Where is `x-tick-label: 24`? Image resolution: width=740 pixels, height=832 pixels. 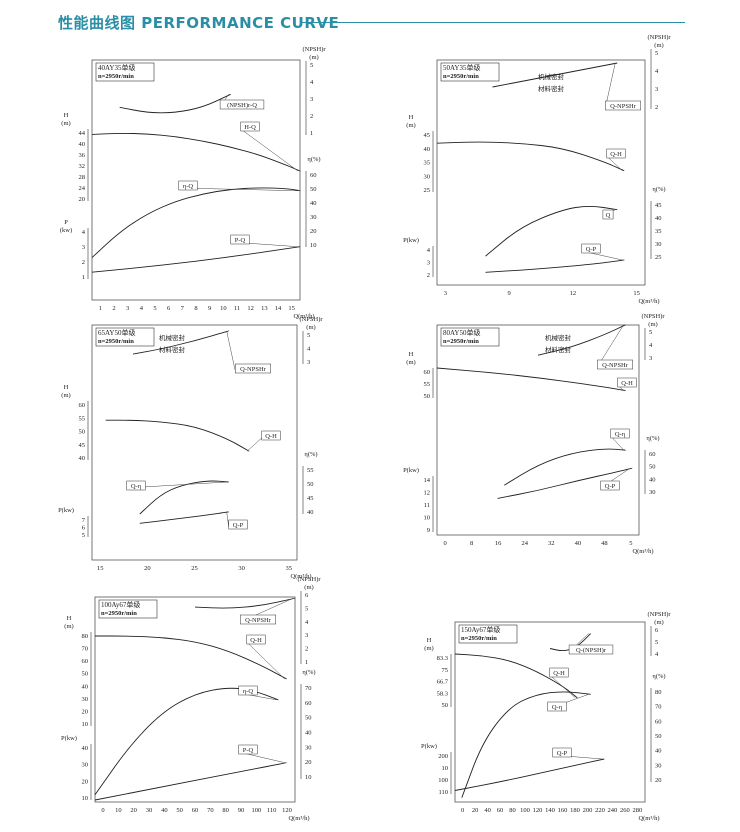
x-tick-label: 24 is located at coordinates (524, 543).